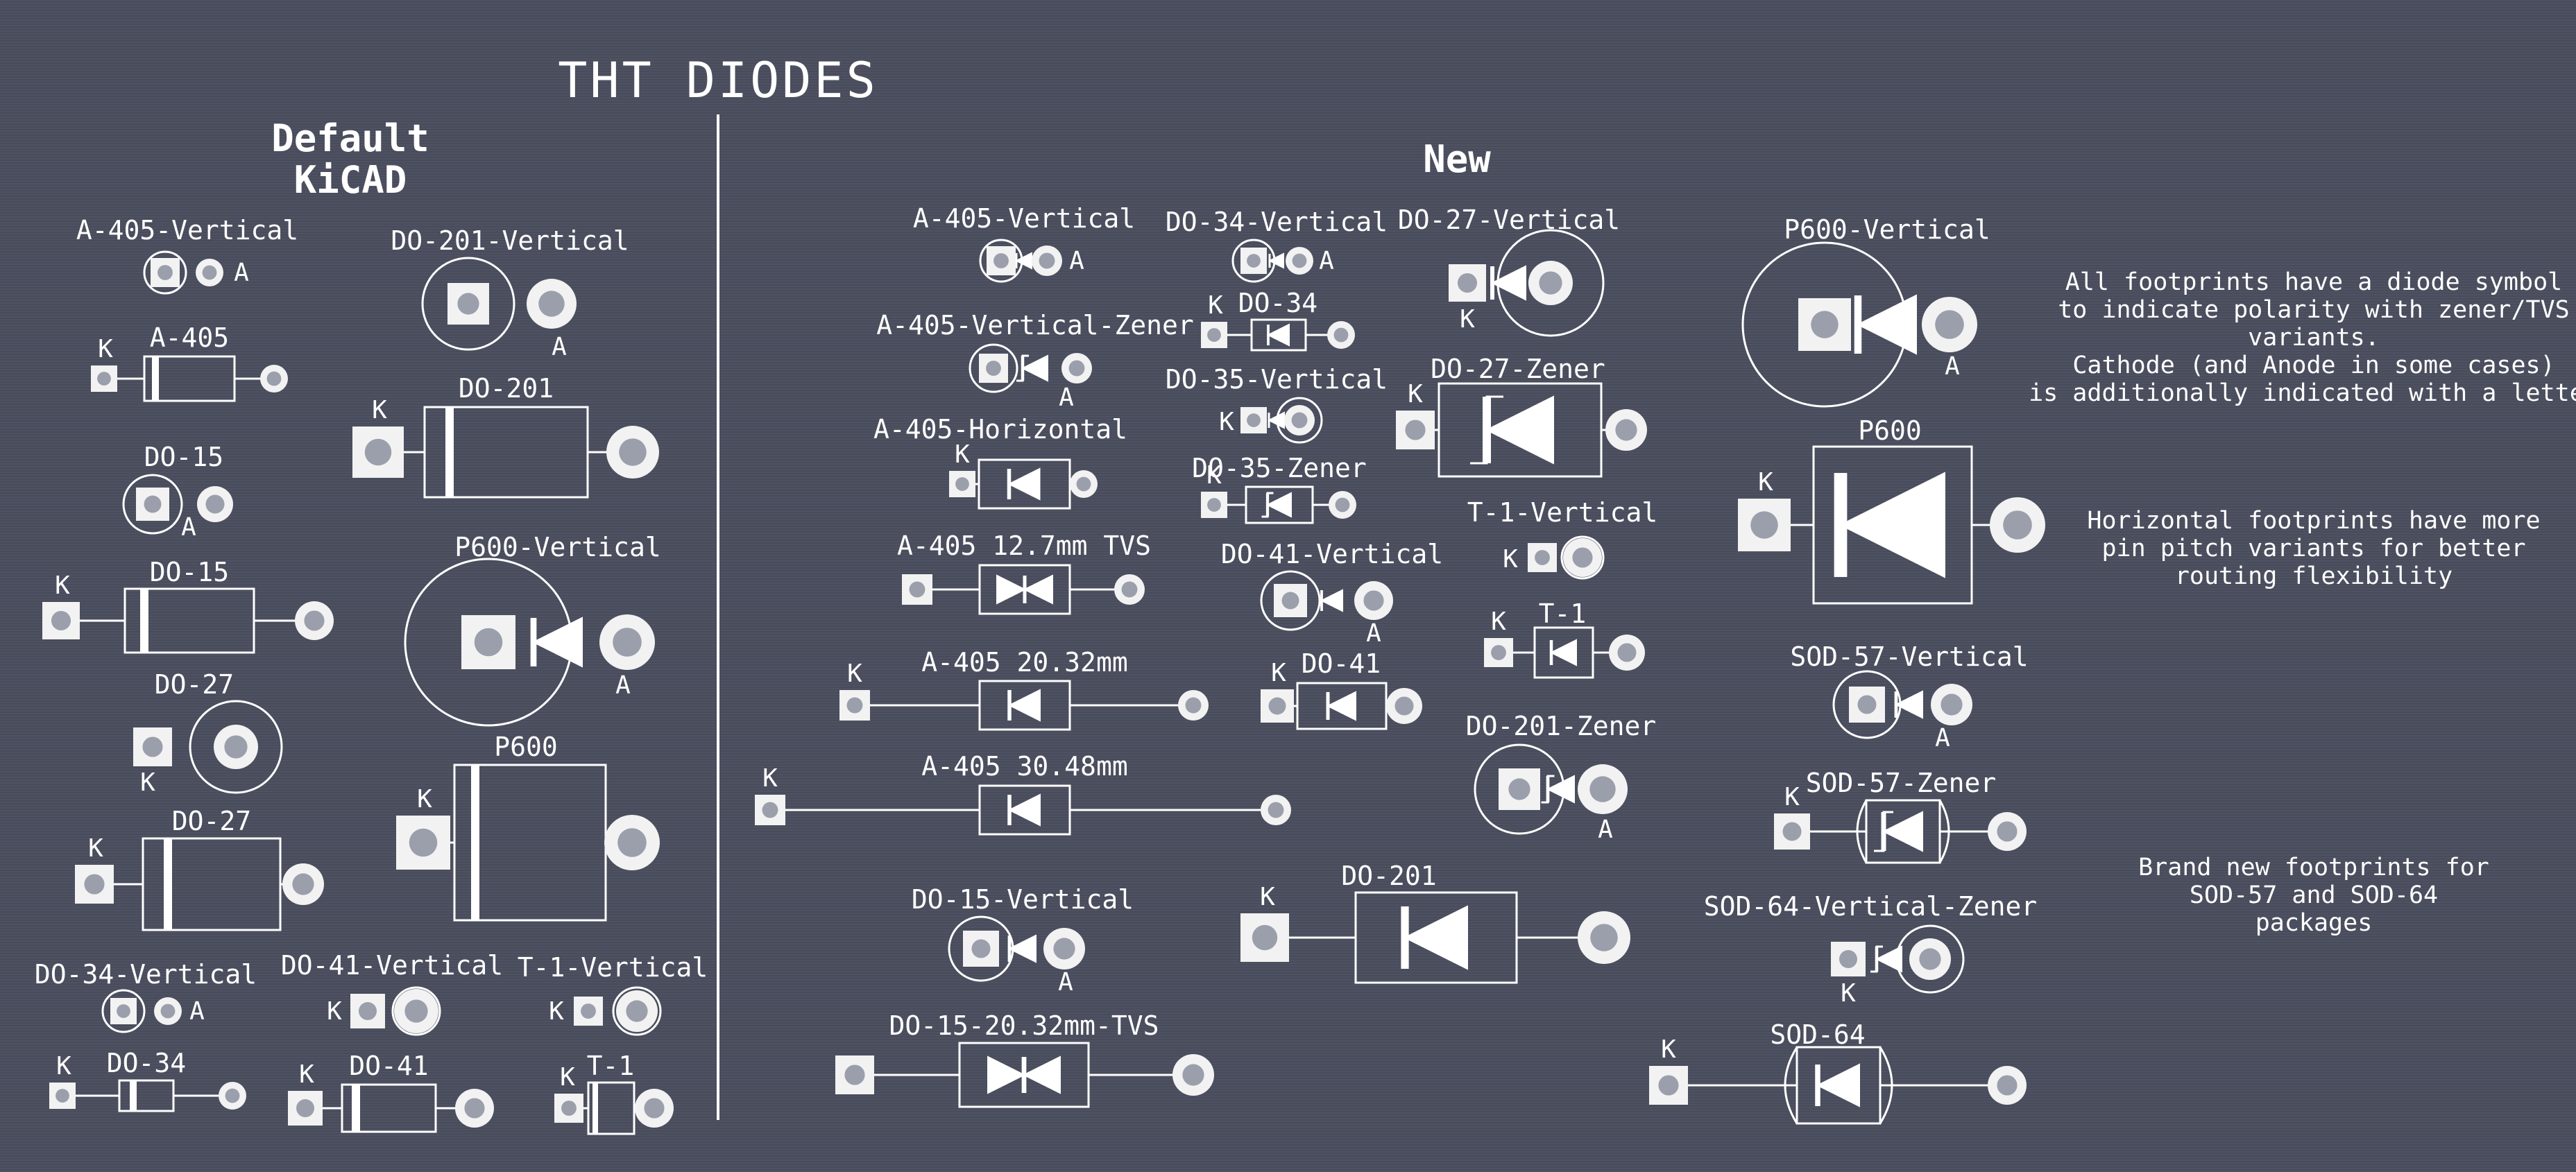  I want to click on fp-do34-vertical: DO-34-Vertical A, so click(146, 996).